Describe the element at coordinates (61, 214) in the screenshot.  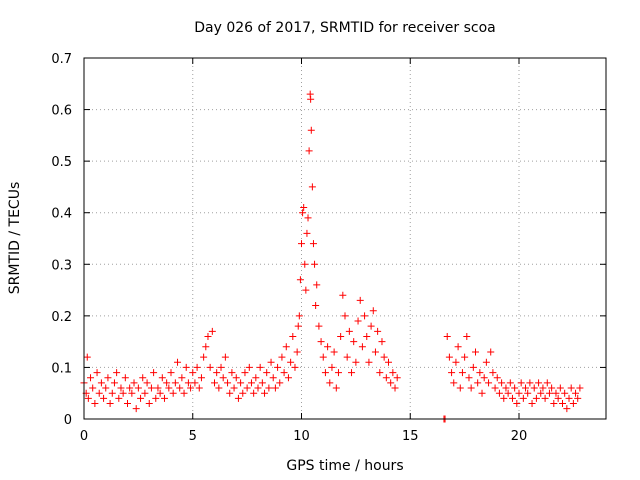
I see `y-tick-label: 0.4` at that location.